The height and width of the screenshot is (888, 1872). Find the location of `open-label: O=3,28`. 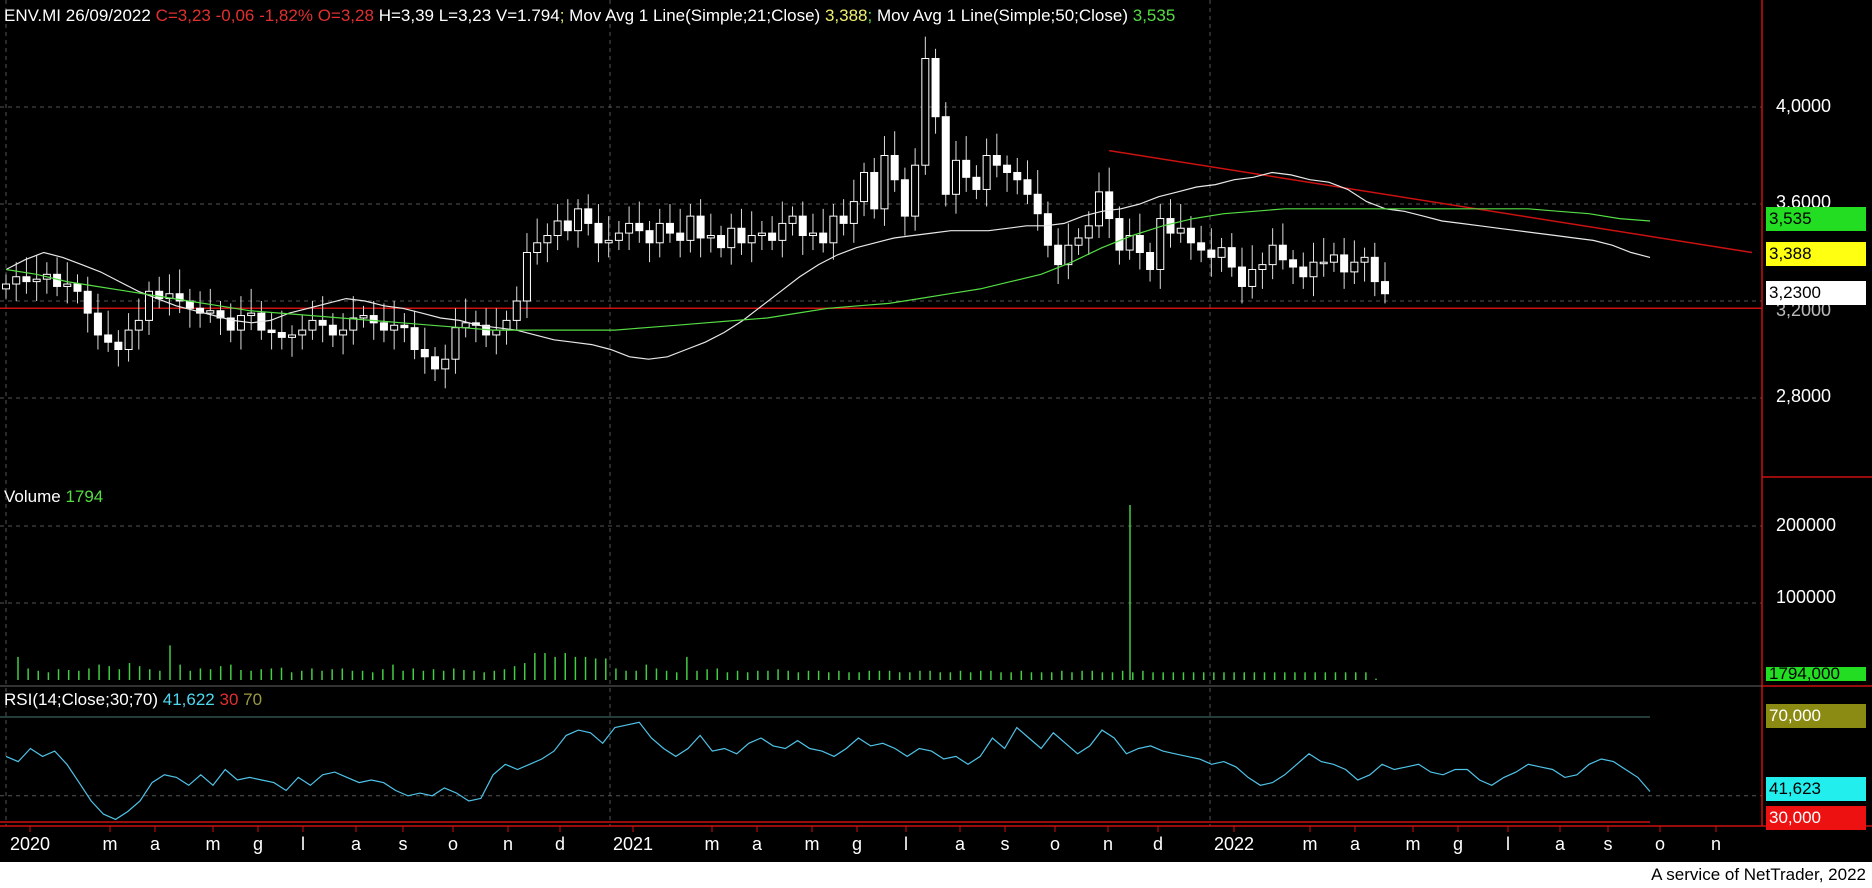

open-label: O=3,28 is located at coordinates (345, 15).